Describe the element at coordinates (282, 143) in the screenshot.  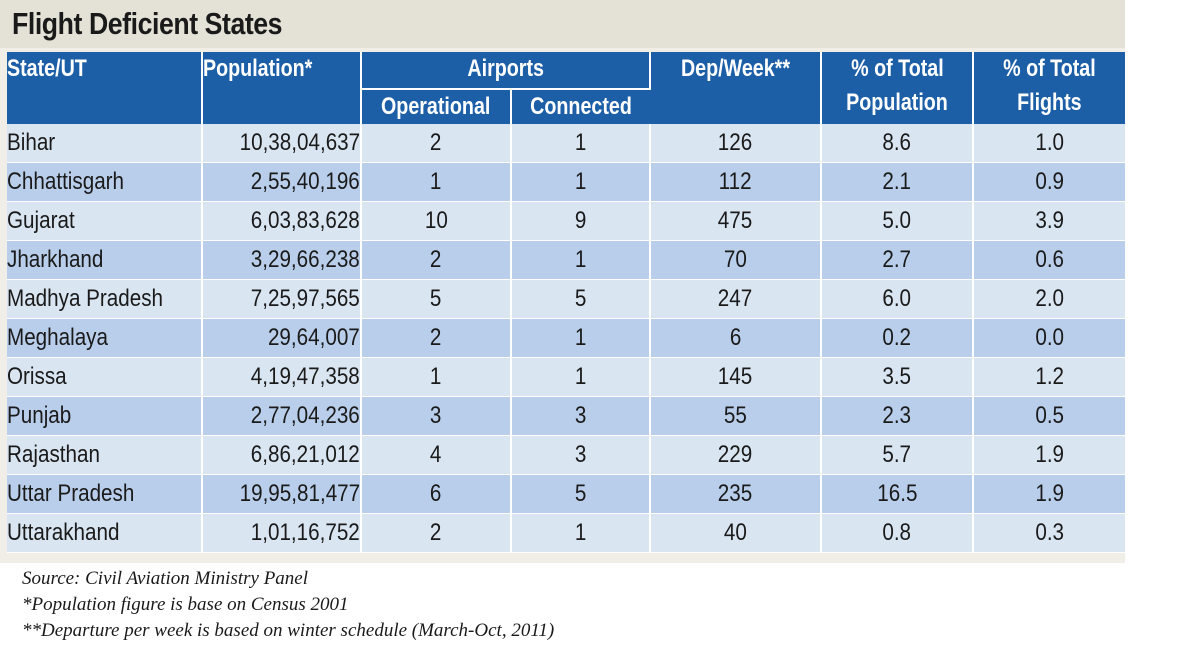
I see `cell-population: 10,38,04,637` at that location.